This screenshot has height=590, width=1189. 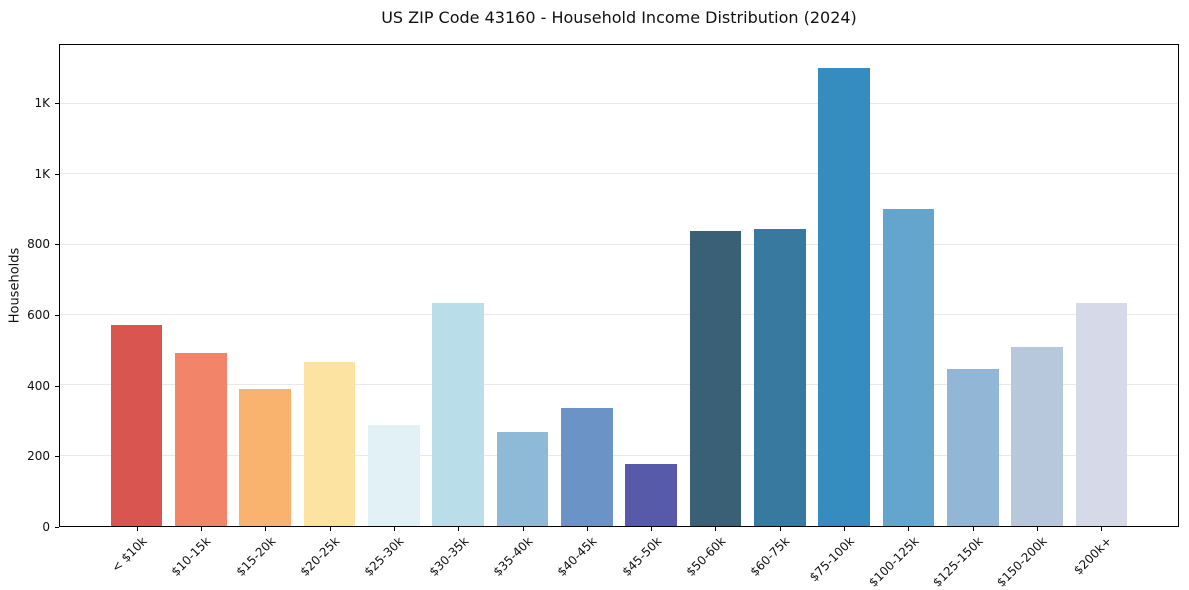 I want to click on x-tick-label: $125-150k, so click(x=958, y=562).